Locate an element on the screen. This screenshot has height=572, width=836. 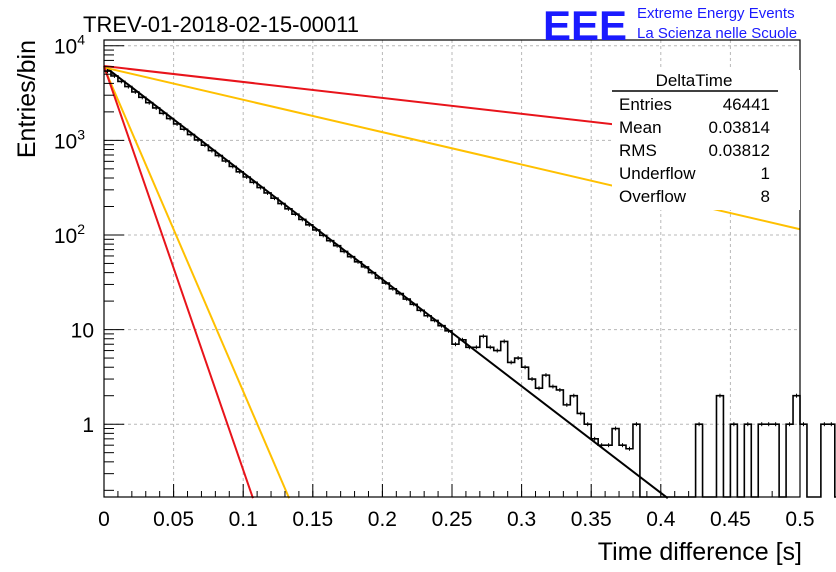
x-tick-label: 0.1 is located at coordinates (243, 519).